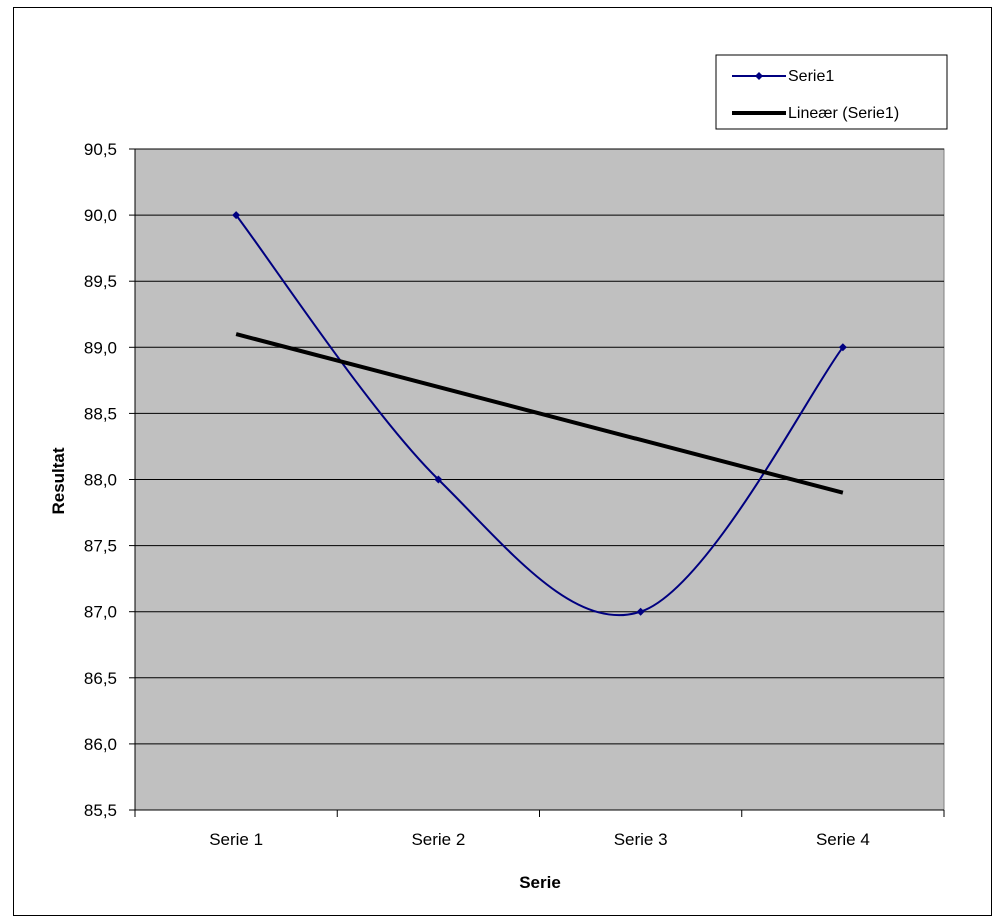 Image resolution: width=995 pixels, height=918 pixels. Describe the element at coordinates (100, 546) in the screenshot. I see `y-tick-label: 87,5` at that location.